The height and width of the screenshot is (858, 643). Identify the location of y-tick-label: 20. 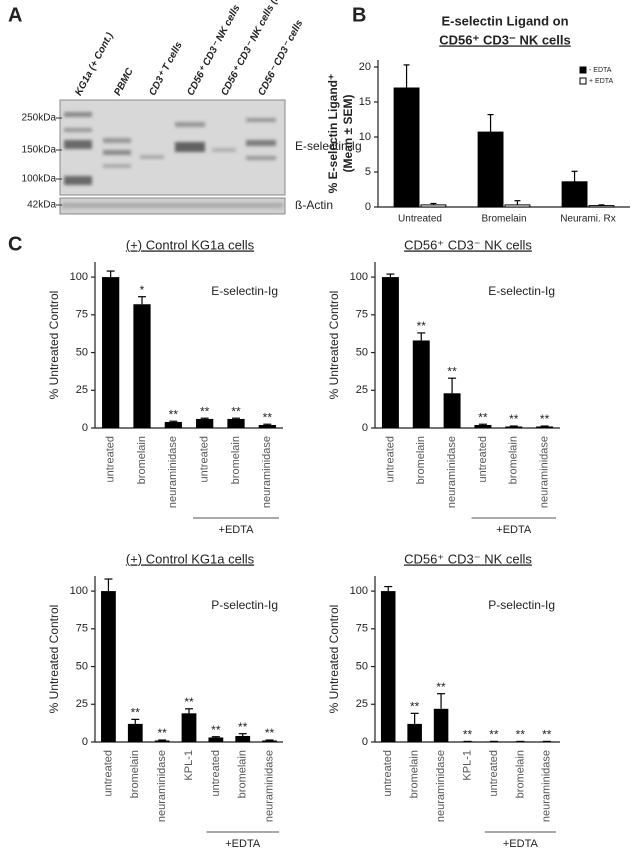
(365, 67).